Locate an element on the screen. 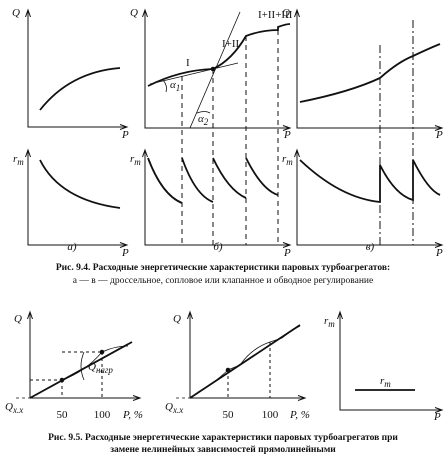 This screenshot has height=461, width=446. subscript: 1 is located at coordinates (178, 88).